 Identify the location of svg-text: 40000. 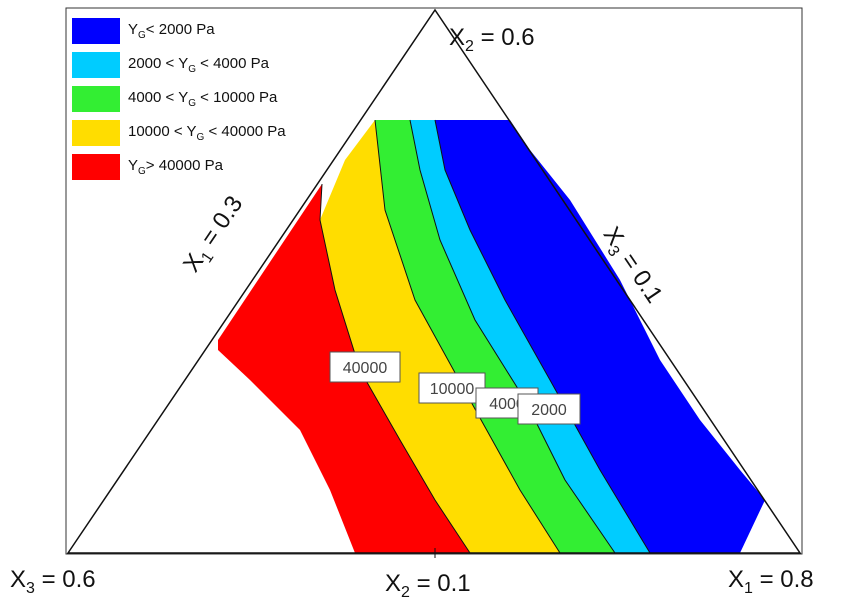
(365, 368).